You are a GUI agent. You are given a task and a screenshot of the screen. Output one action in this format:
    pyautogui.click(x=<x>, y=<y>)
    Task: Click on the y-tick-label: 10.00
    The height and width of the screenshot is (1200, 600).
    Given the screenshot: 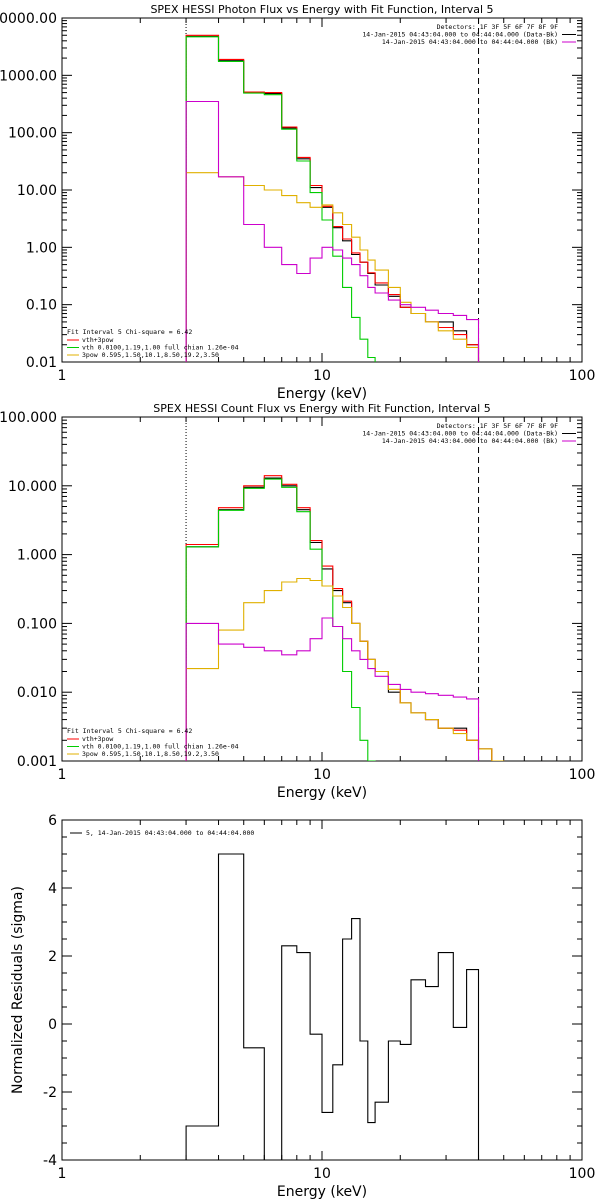 What is the action you would take?
    pyautogui.click(x=37, y=191)
    